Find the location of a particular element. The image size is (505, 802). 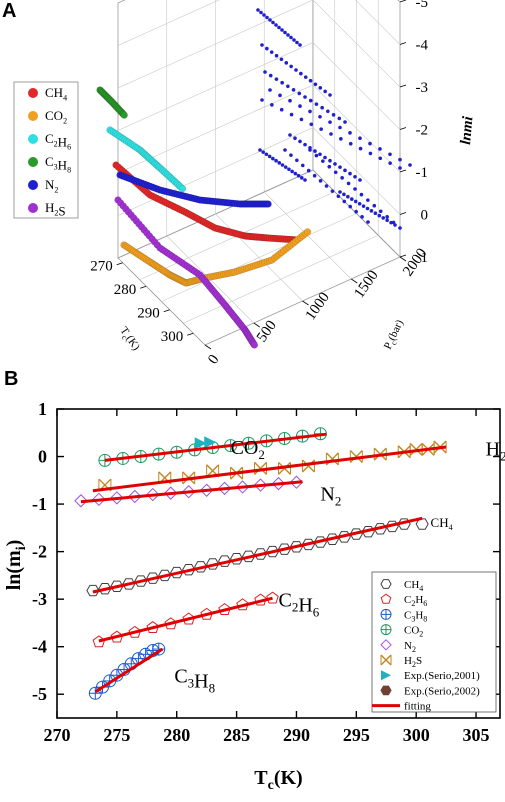

x-tick-label: 305 is located at coordinates (476, 735).